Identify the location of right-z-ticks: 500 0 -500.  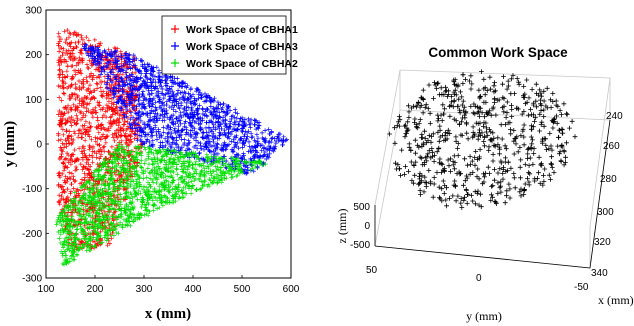
(360, 226).